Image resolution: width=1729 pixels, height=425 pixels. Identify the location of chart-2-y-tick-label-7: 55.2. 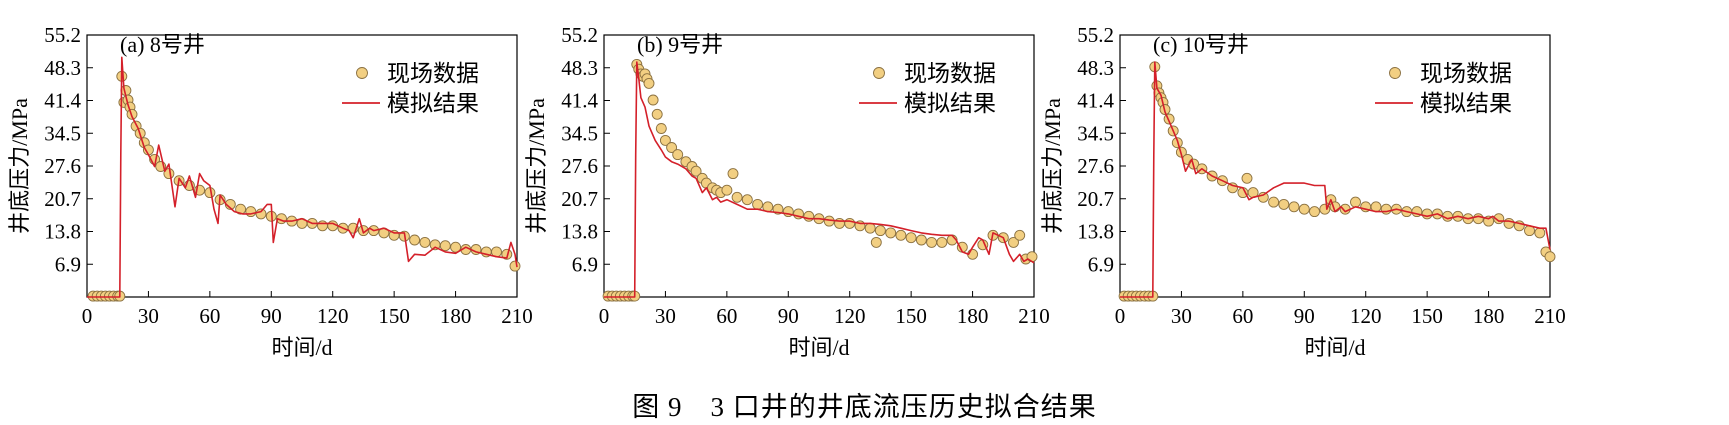
(579, 35).